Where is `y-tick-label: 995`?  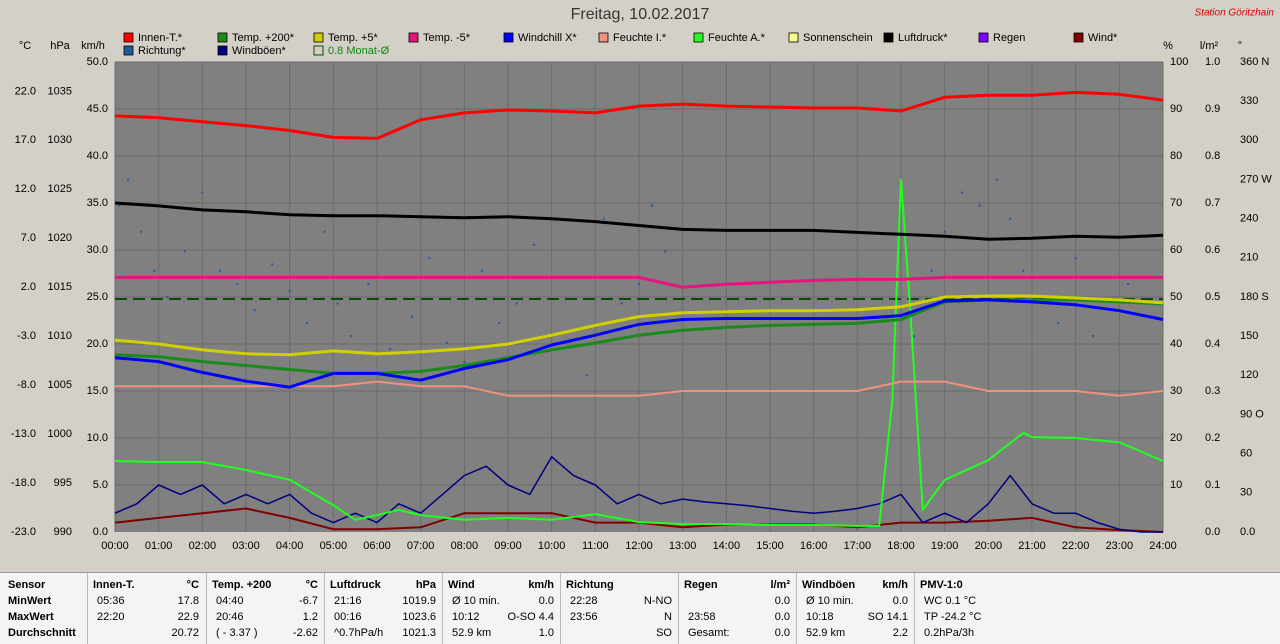
y-tick-label: 995 is located at coordinates (63, 483).